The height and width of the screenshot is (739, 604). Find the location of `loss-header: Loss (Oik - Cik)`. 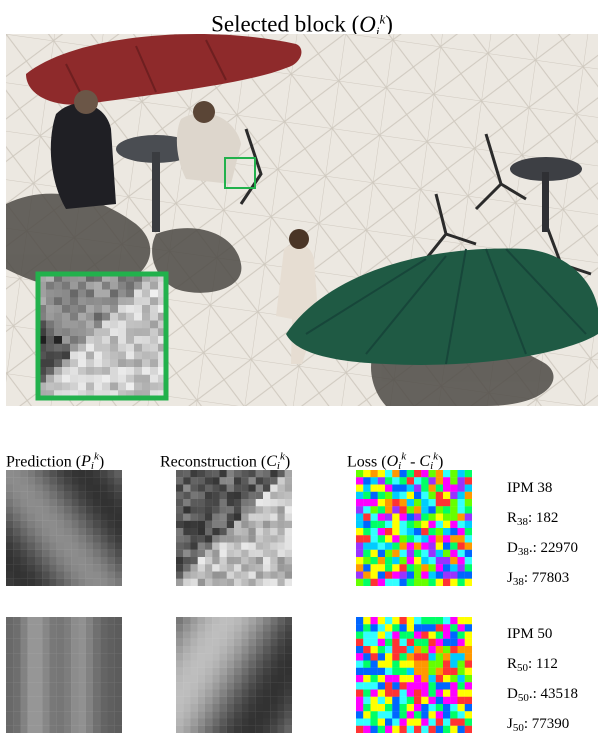

loss-header: Loss (Oik - Cik) is located at coordinates (395, 462).